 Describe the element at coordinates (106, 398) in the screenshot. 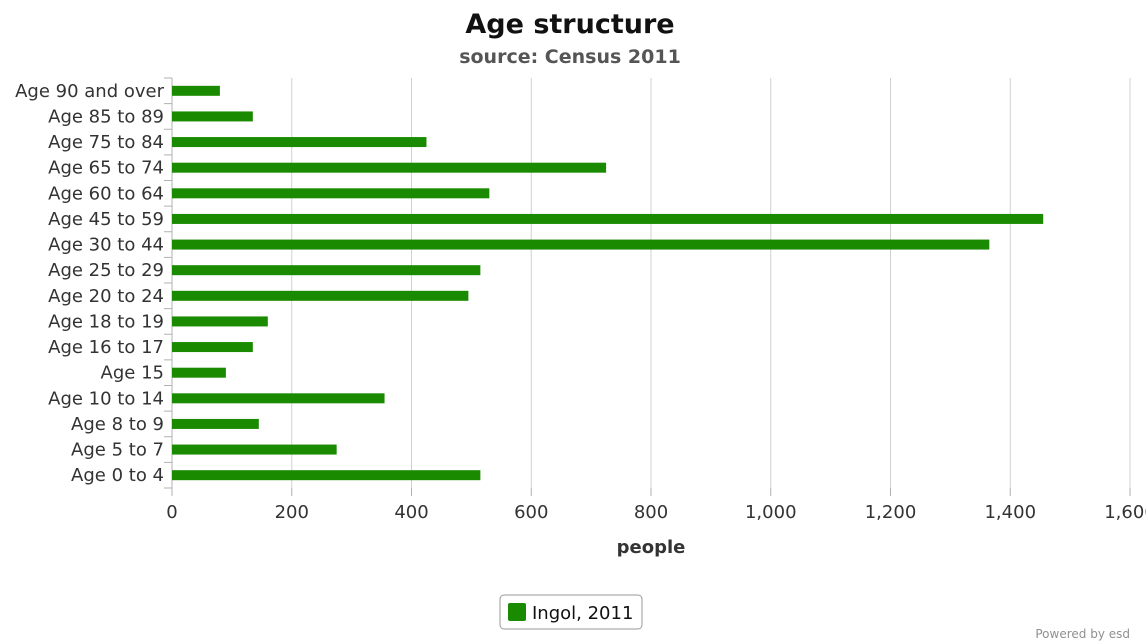

I see `category-label: Age 10 to 14` at that location.